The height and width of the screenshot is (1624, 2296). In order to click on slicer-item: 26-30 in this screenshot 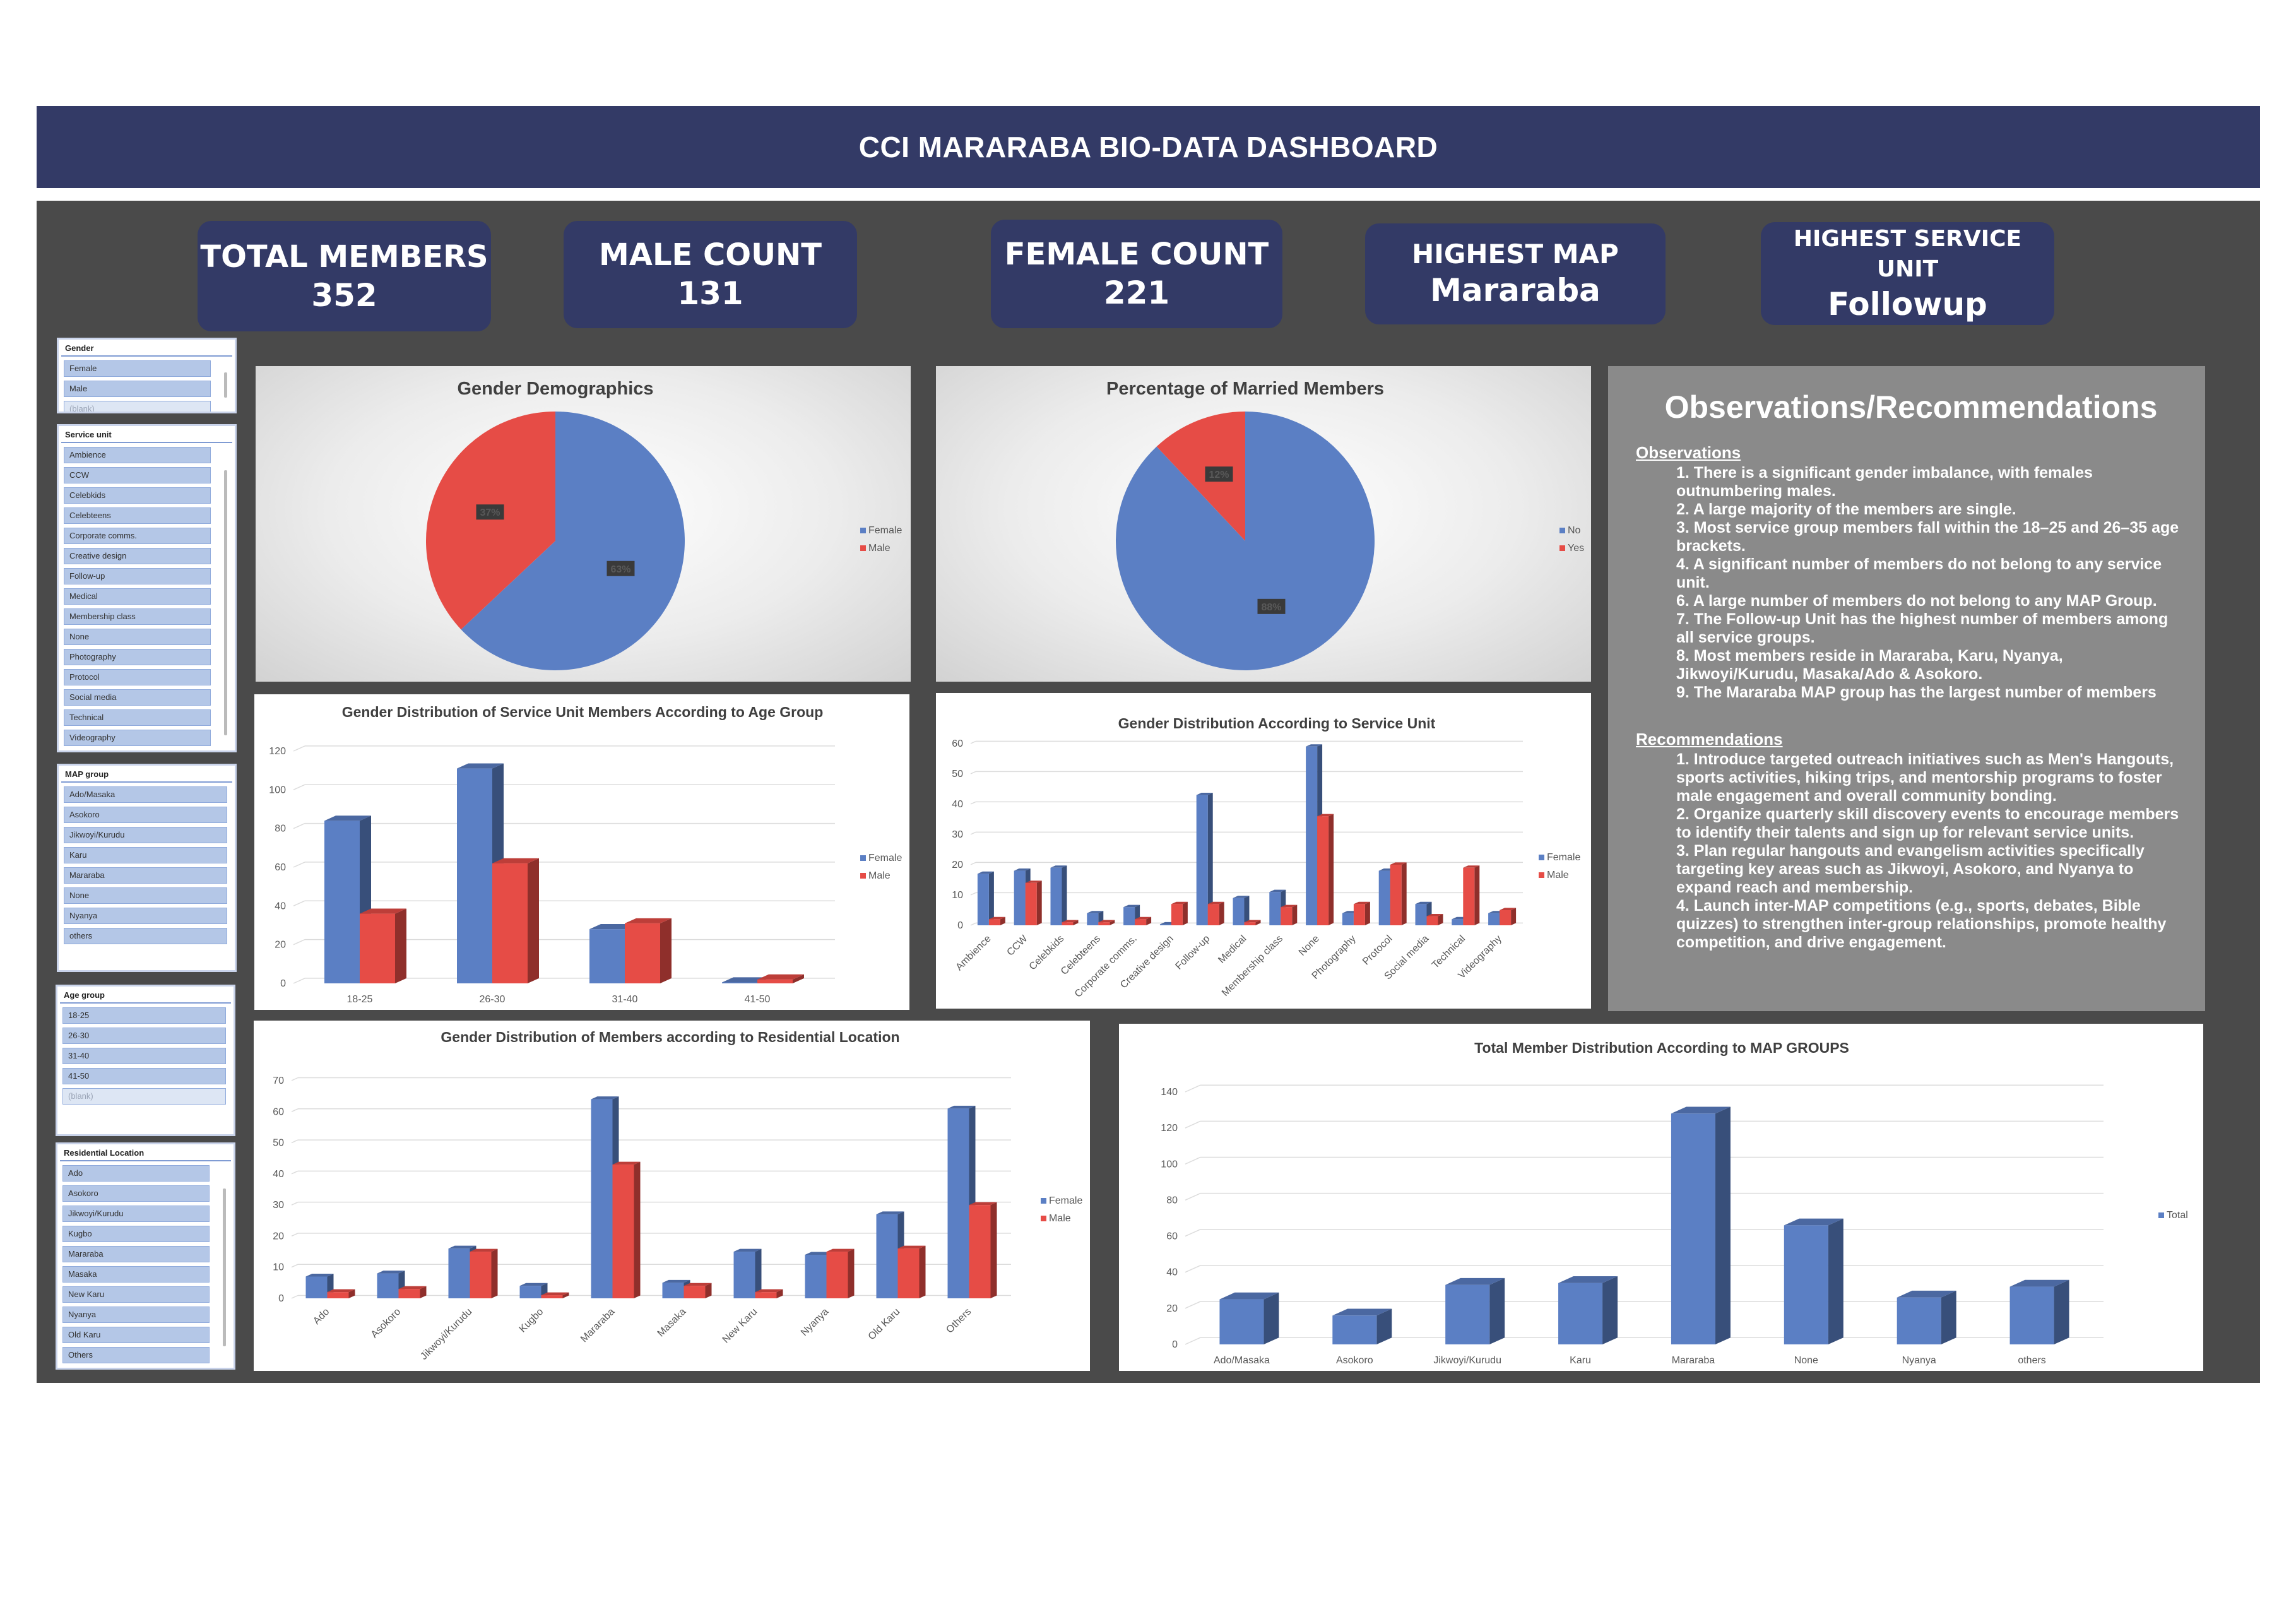, I will do `click(144, 1036)`.